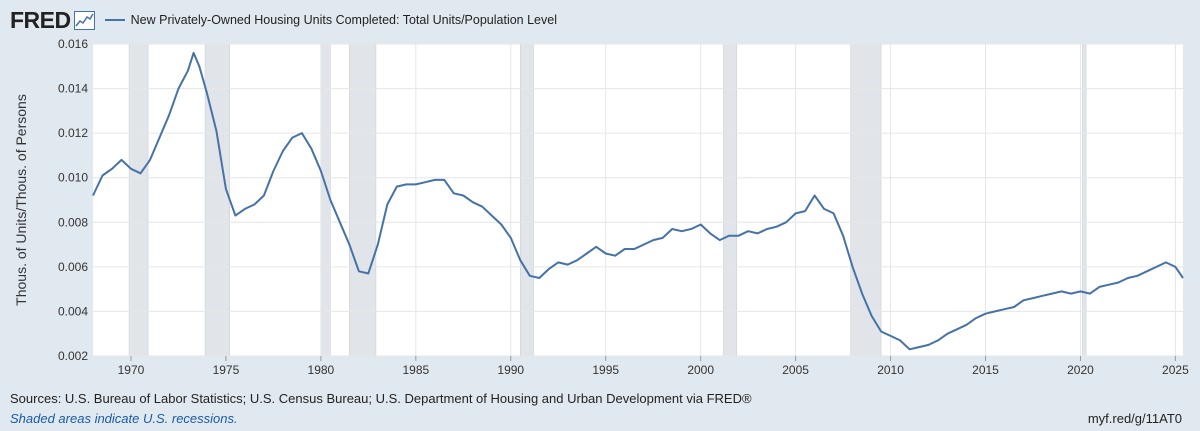  I want to click on x-tick-label: 1985, so click(415, 370).